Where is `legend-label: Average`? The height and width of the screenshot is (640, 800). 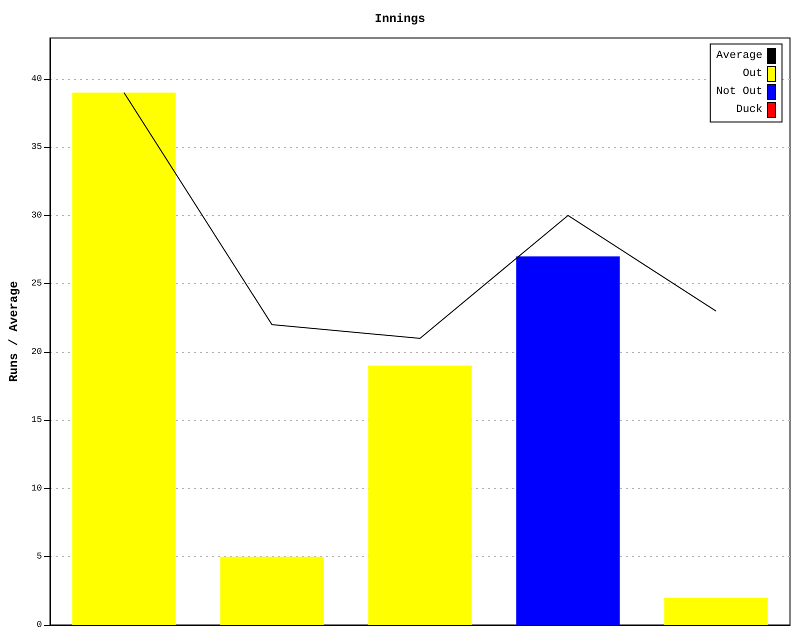 legend-label: Average is located at coordinates (739, 56).